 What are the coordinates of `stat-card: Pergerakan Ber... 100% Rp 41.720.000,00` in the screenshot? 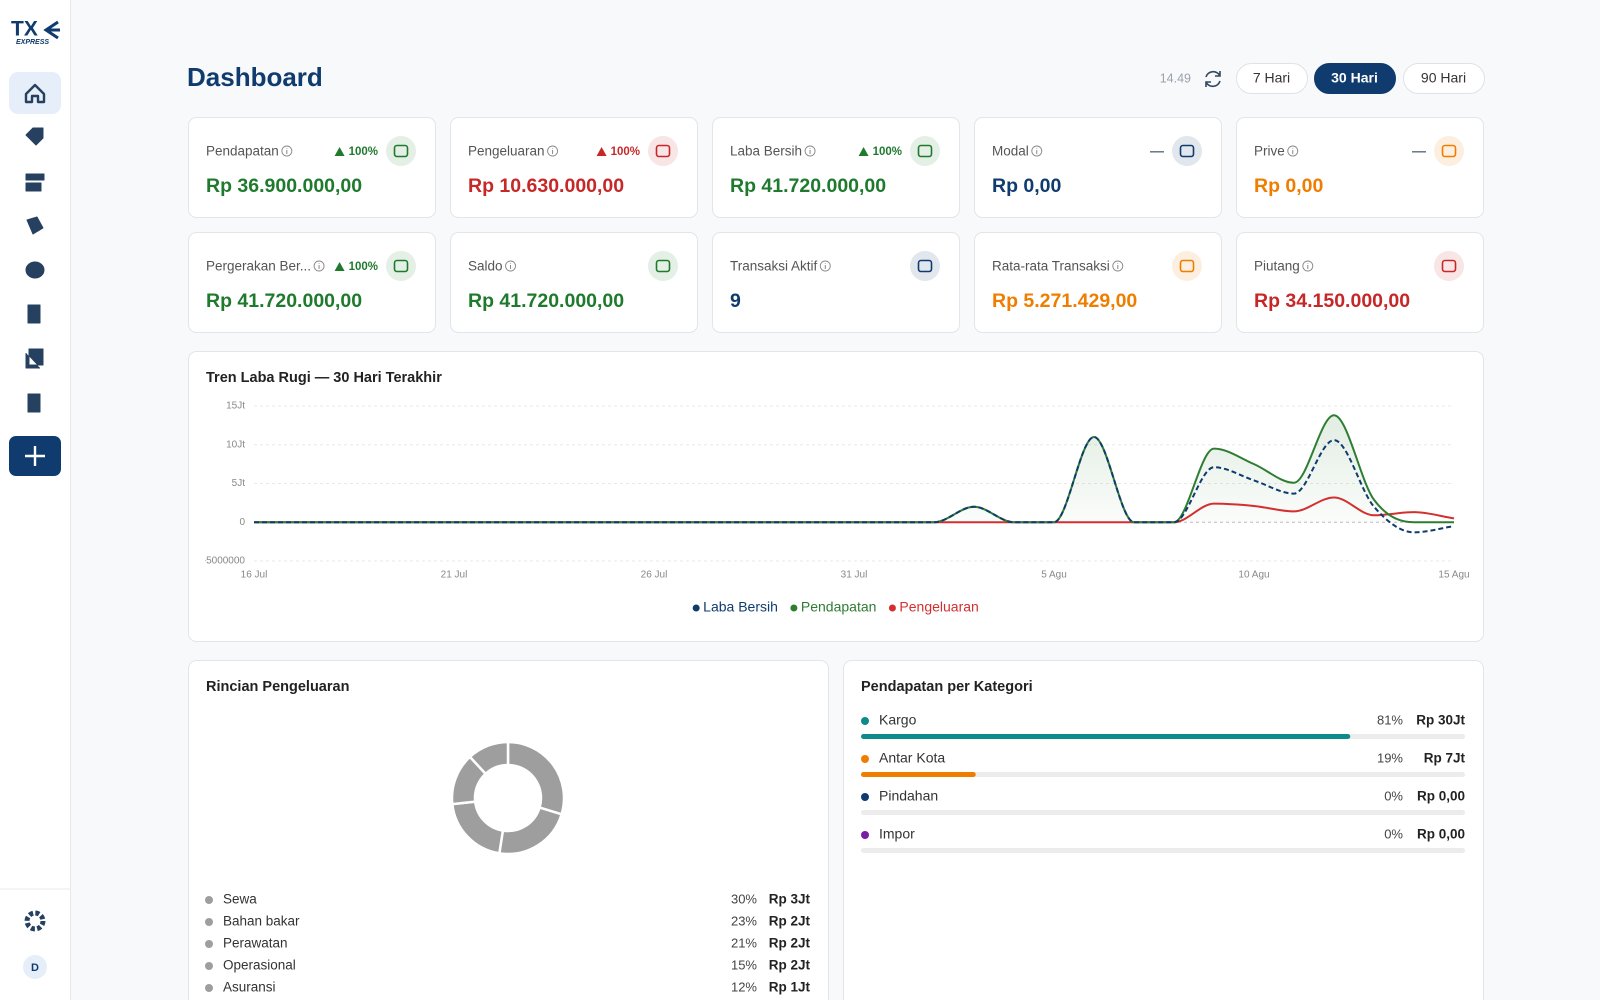 It's located at (312, 282).